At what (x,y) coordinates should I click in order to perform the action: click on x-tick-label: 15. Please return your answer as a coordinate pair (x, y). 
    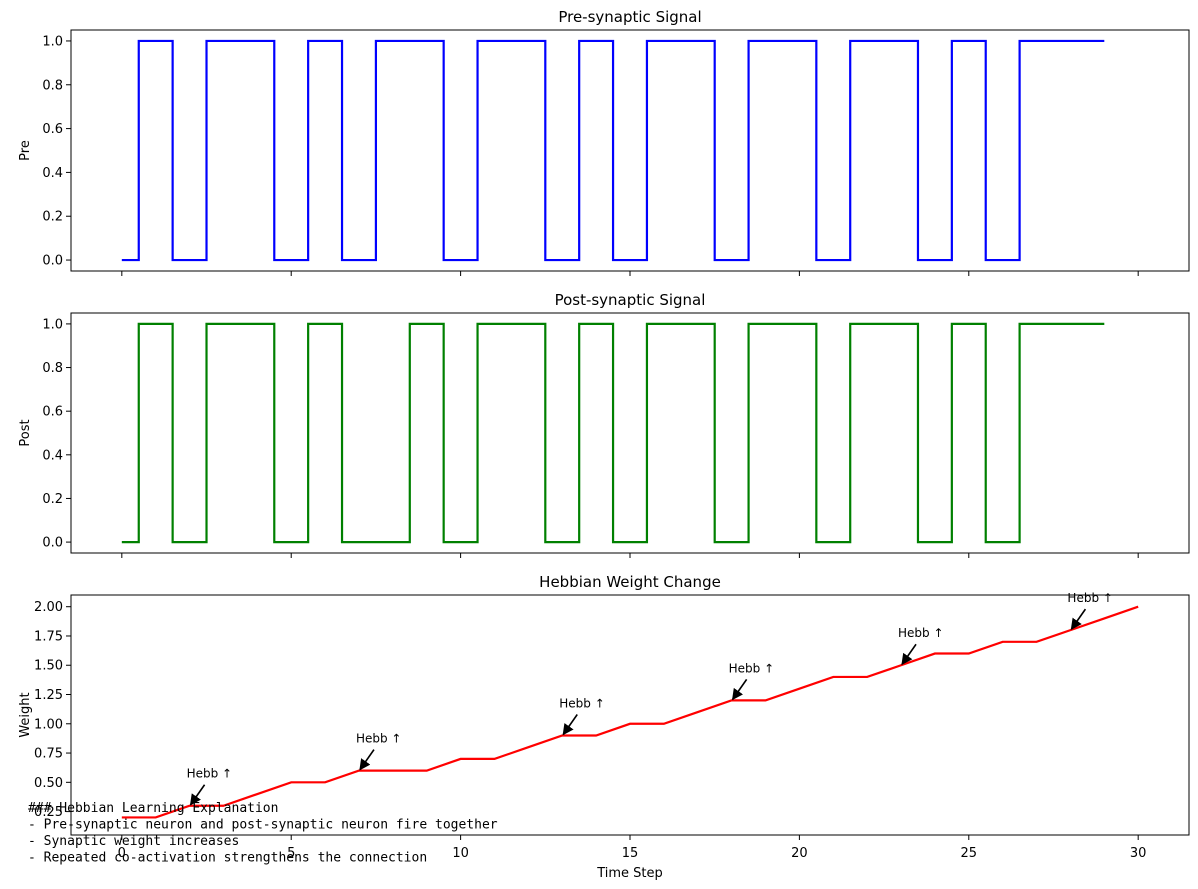
    Looking at the image, I should click on (630, 853).